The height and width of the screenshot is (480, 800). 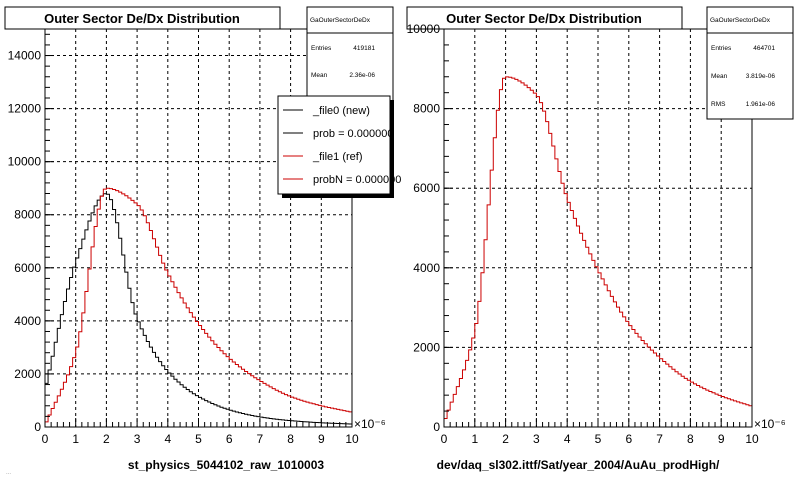 I want to click on left-x-tick-label: 5, so click(x=198, y=439).